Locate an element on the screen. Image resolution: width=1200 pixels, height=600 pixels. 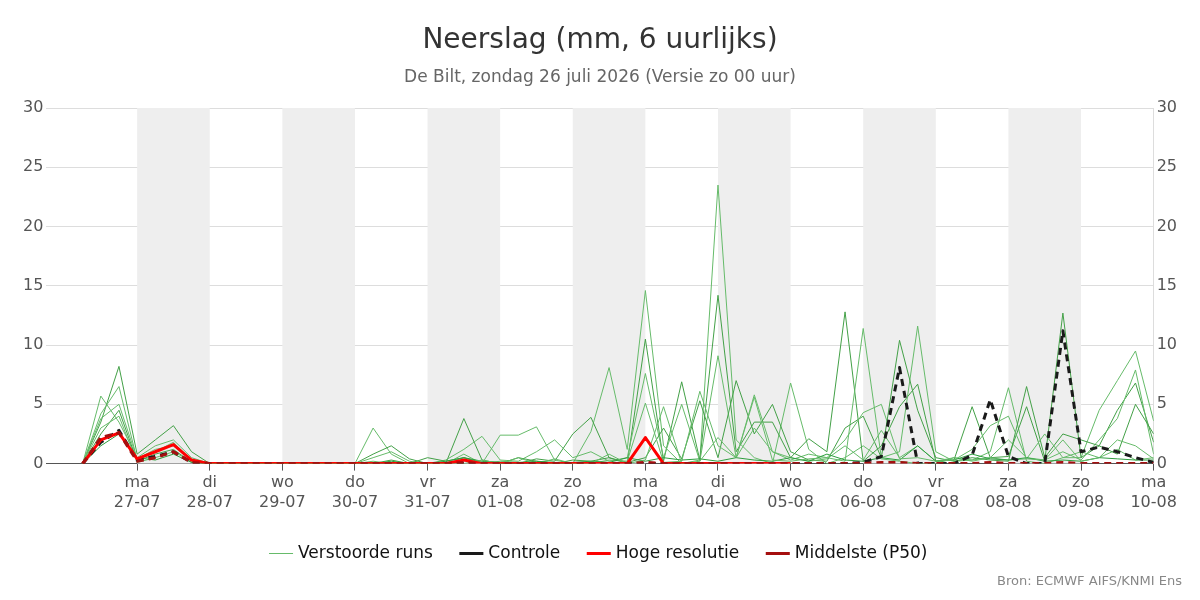
y2-tick-label: 30 is located at coordinates (1166, 107).